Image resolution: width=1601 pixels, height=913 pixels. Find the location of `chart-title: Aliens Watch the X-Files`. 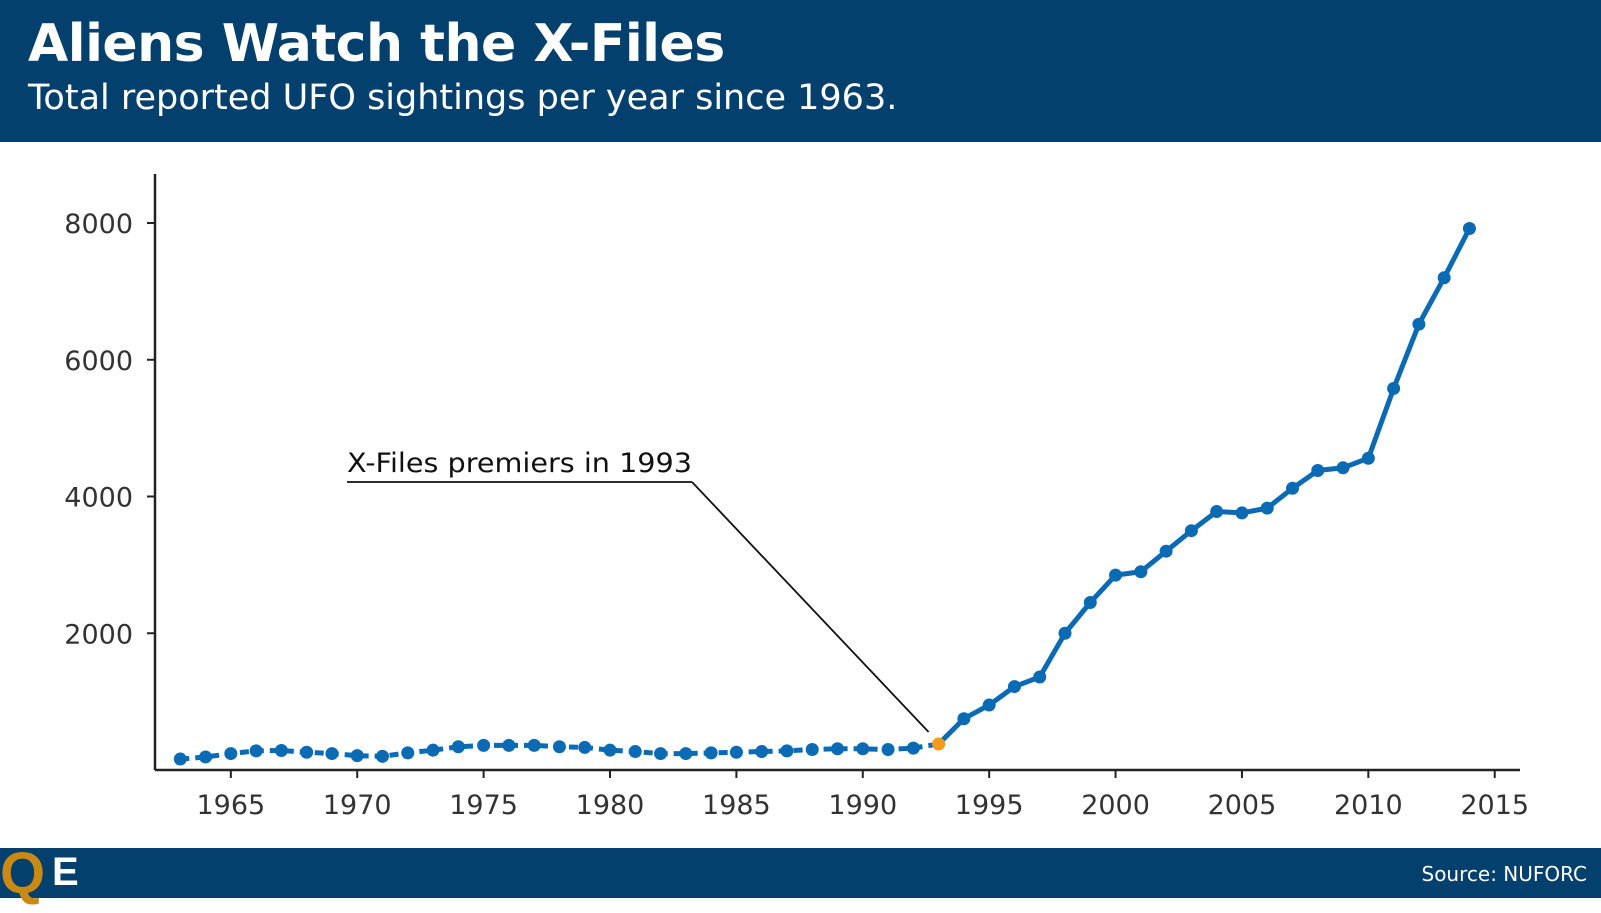

chart-title: Aliens Watch the X-Files is located at coordinates (376, 44).